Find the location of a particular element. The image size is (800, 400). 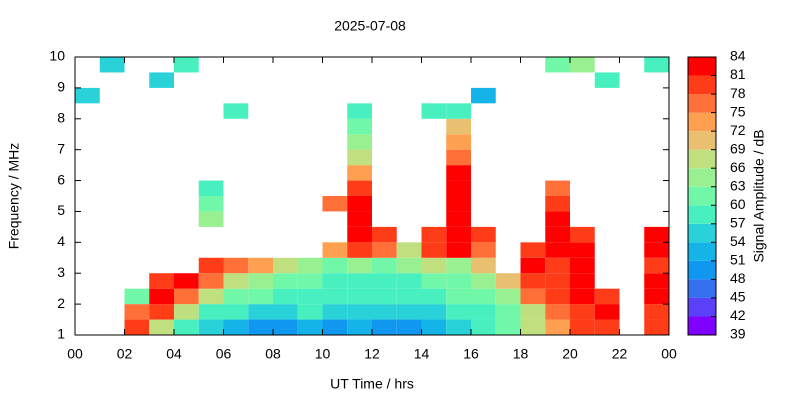

colorbar-tick-label: 54 is located at coordinates (738, 241).